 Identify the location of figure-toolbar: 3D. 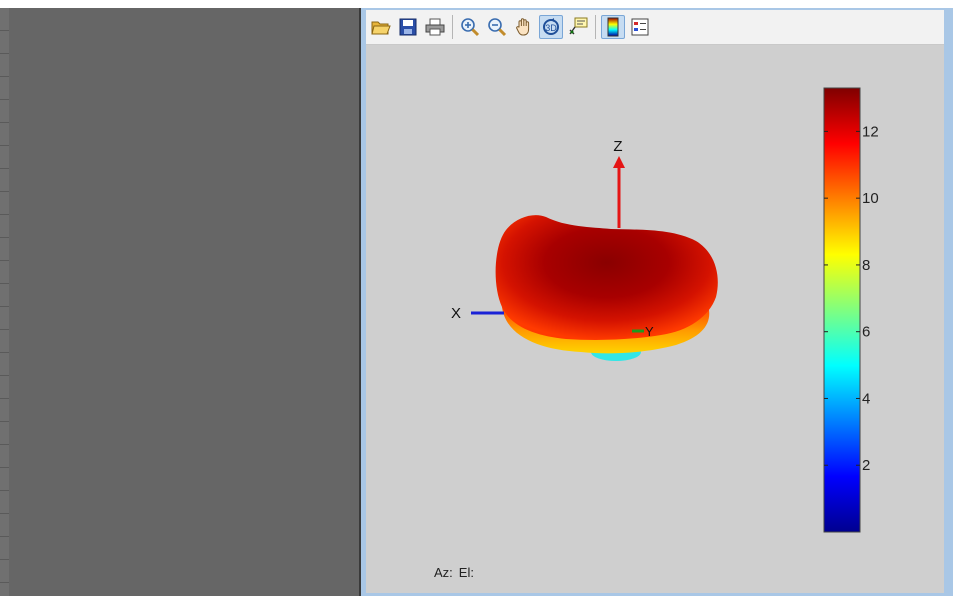
(655, 27).